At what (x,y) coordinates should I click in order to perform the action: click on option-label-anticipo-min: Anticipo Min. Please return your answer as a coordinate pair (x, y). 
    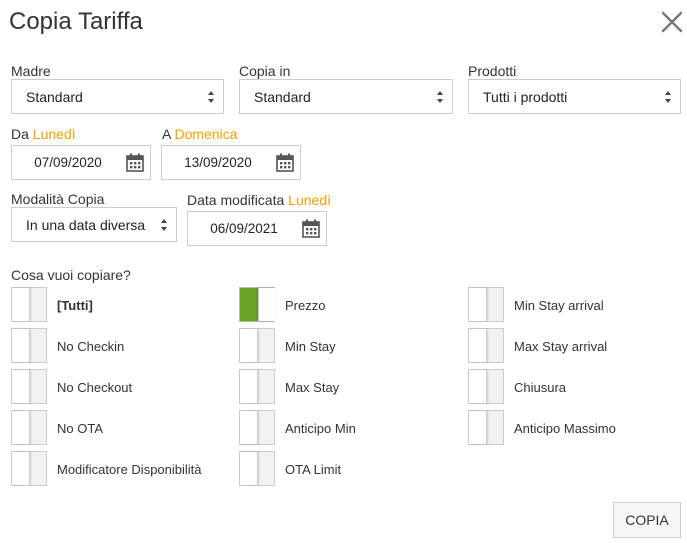
    Looking at the image, I should click on (320, 428).